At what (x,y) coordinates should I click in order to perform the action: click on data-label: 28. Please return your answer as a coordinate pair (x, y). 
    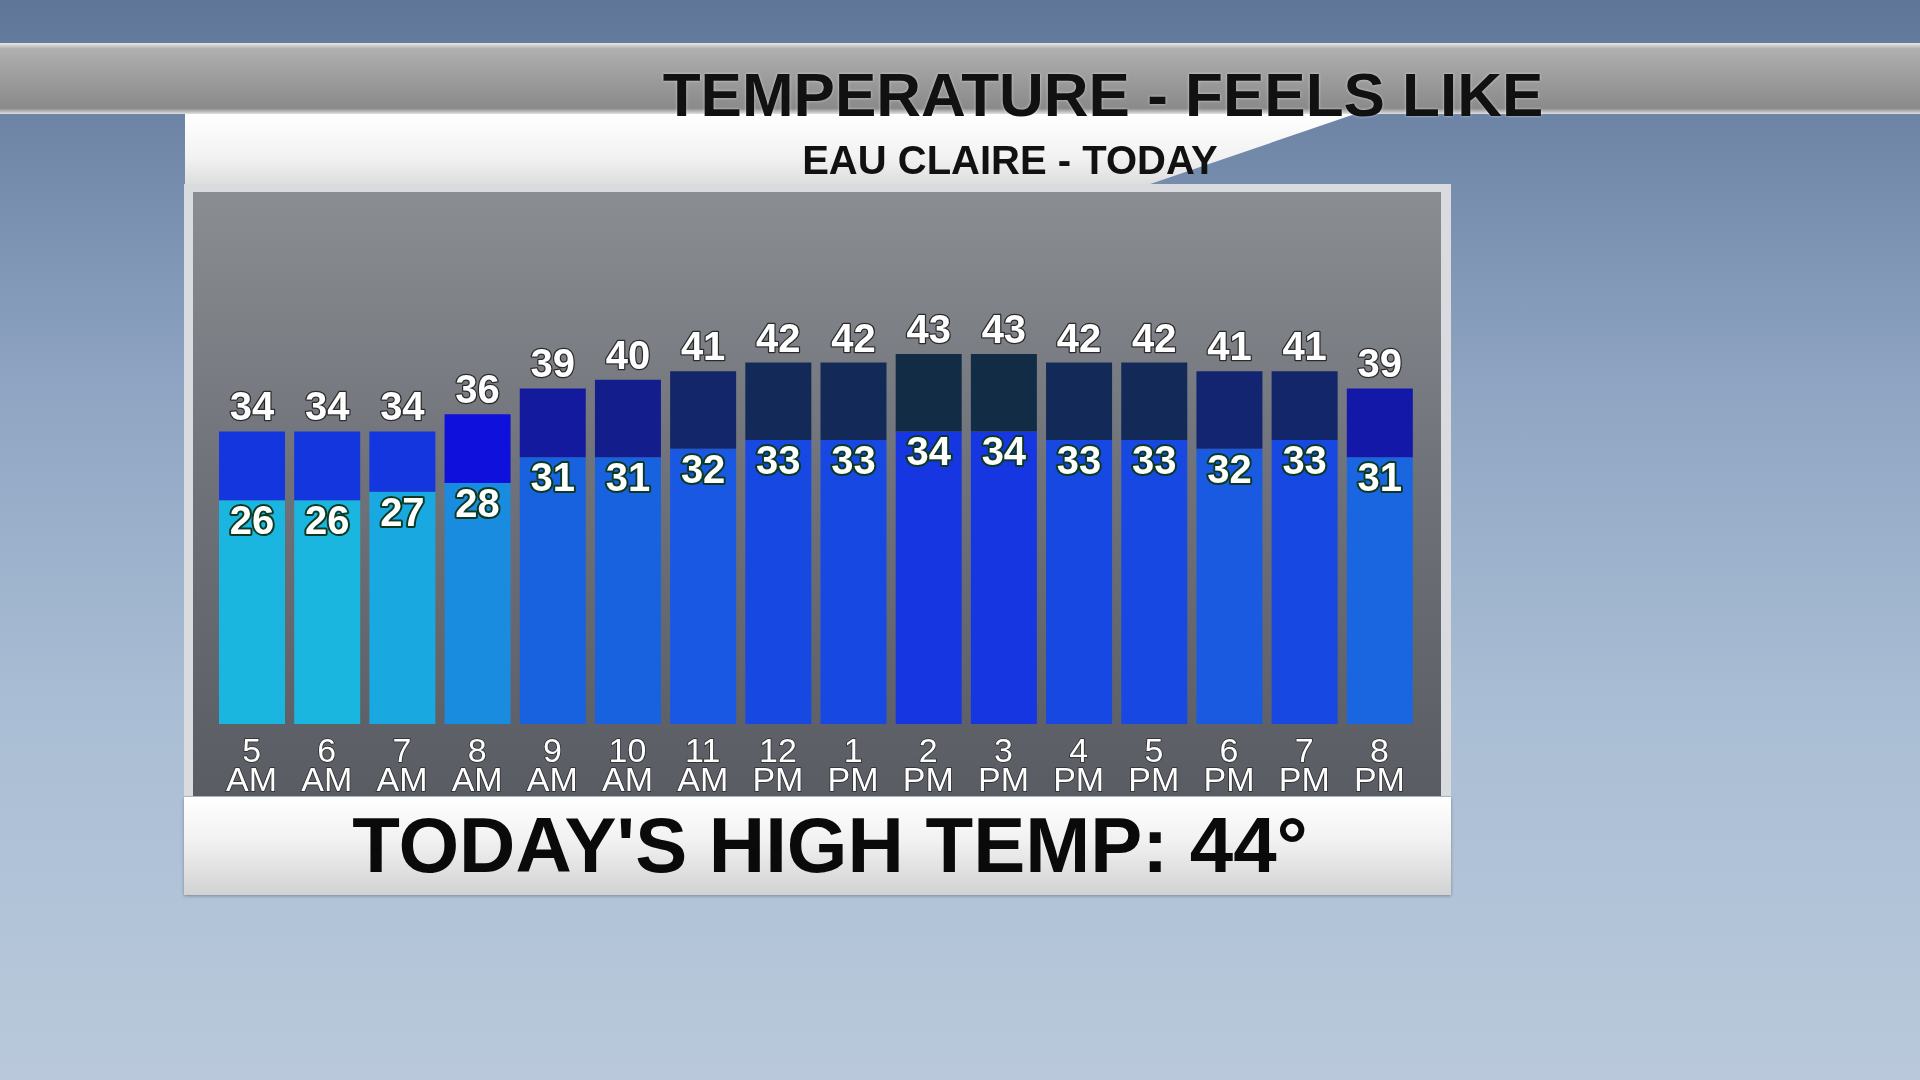
    Looking at the image, I should click on (477, 503).